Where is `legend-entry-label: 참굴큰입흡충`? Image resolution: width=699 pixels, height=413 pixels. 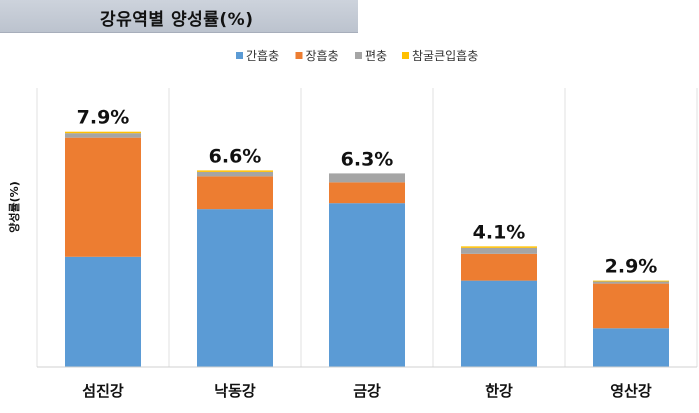 legend-entry-label: 참굴큰입흡충 is located at coordinates (445, 56).